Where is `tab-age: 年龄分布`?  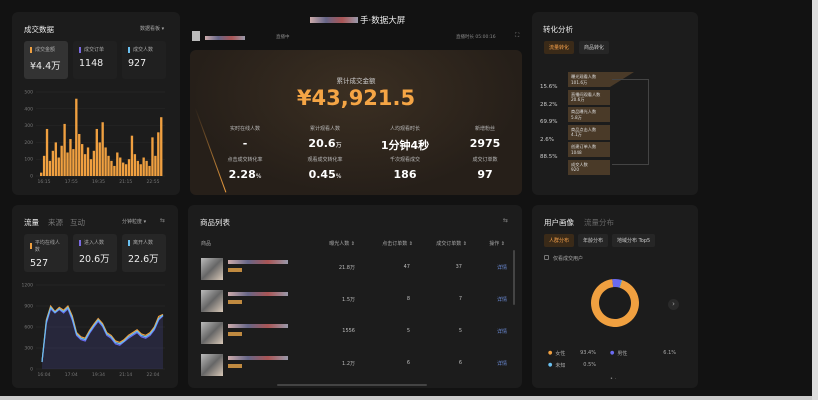 tab-age: 年龄分布 is located at coordinates (593, 240).